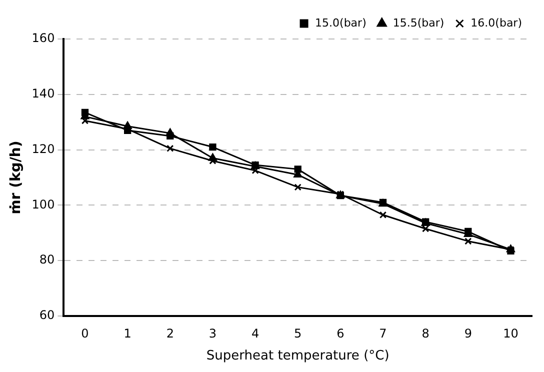 Image resolution: width=544 pixels, height=372 pixels. Describe the element at coordinates (496, 23) in the screenshot. I see `legend-label: 16.0(bar)` at that location.